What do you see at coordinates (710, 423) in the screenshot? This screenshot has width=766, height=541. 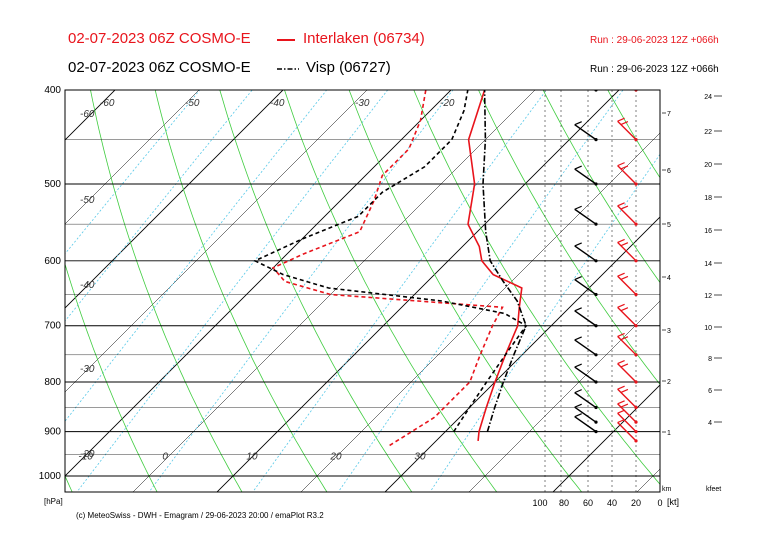 I see `kfeet-tick-label: 4` at bounding box center [710, 423].